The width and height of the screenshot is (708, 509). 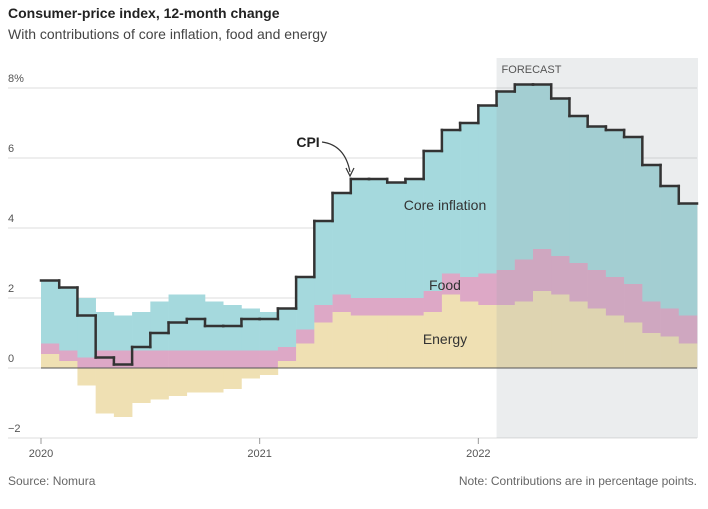 I want to click on x-tick-label: 2022, so click(x=478, y=454).